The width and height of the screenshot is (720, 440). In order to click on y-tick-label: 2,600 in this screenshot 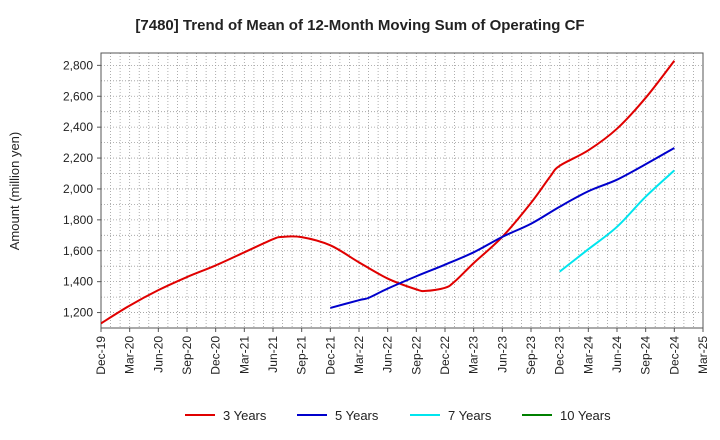, I will do `click(78, 96)`.